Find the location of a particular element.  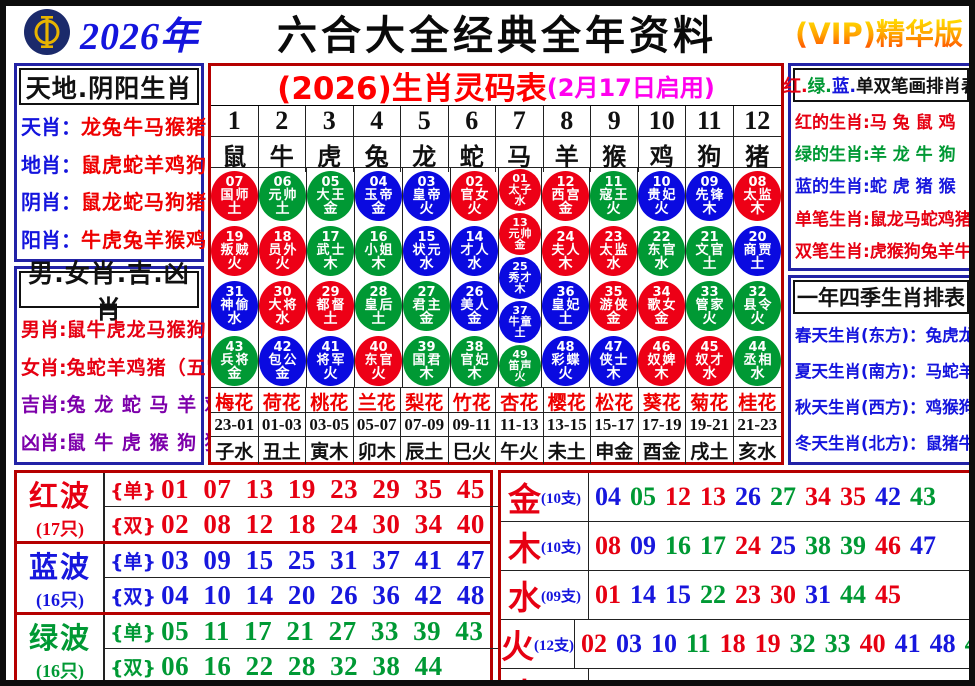

time-range-cell: 05-07 is located at coordinates (377, 424).